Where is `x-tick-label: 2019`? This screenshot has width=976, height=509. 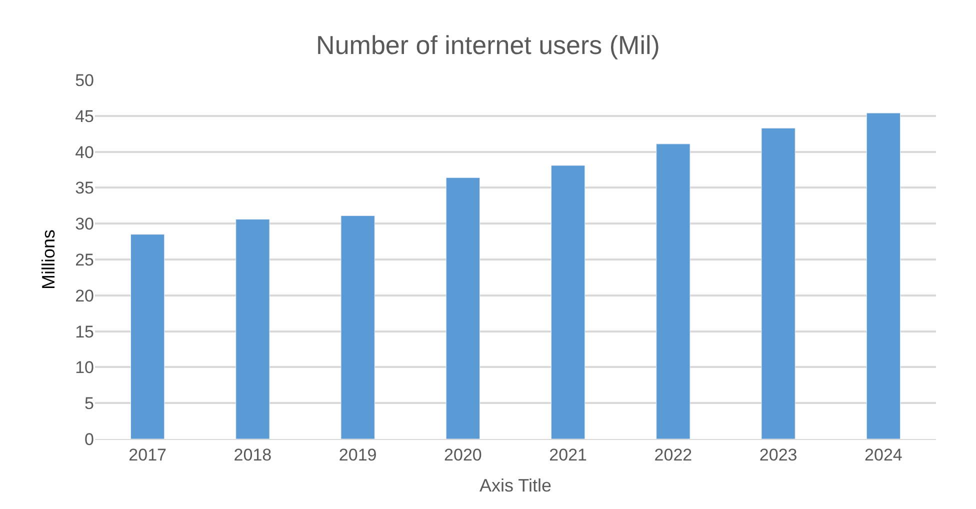
x-tick-label: 2019 is located at coordinates (357, 454).